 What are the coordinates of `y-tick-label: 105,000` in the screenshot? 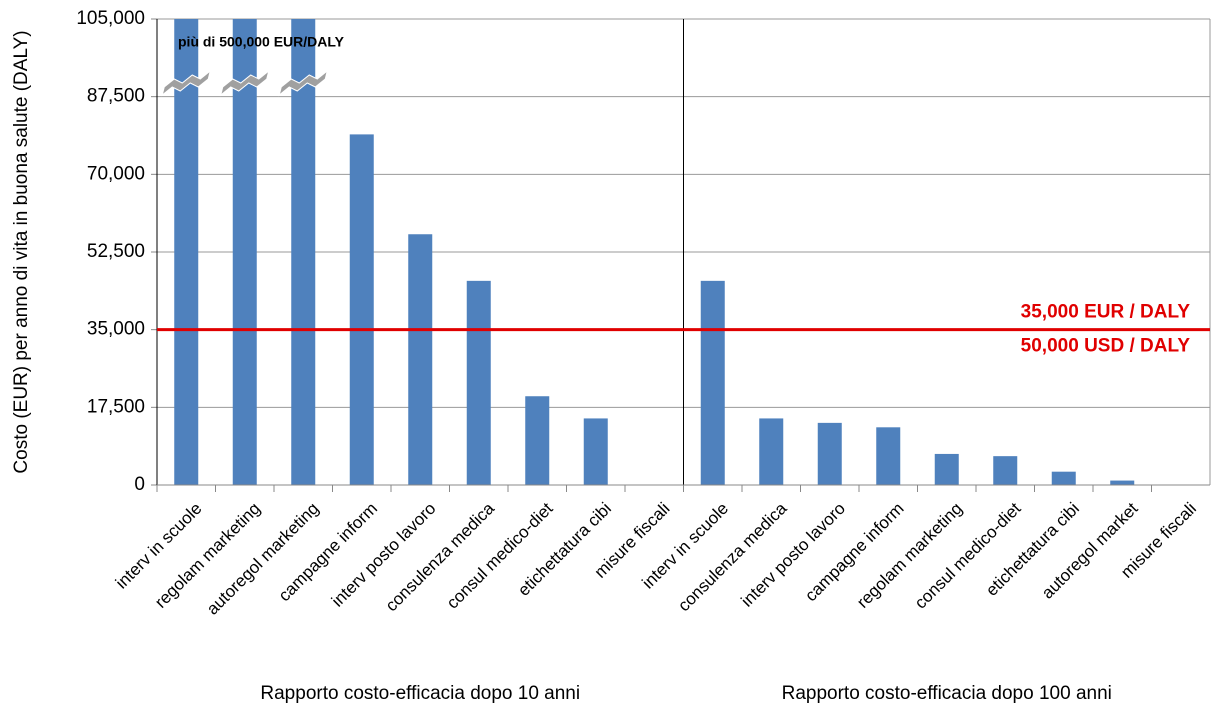 It's located at (110, 18).